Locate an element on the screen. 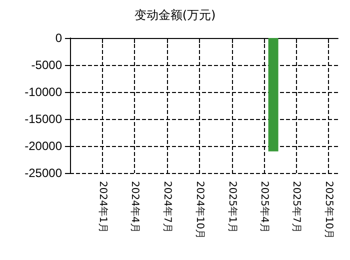 The image size is (350, 260). y-tick-label: -20000 is located at coordinates (43, 146).